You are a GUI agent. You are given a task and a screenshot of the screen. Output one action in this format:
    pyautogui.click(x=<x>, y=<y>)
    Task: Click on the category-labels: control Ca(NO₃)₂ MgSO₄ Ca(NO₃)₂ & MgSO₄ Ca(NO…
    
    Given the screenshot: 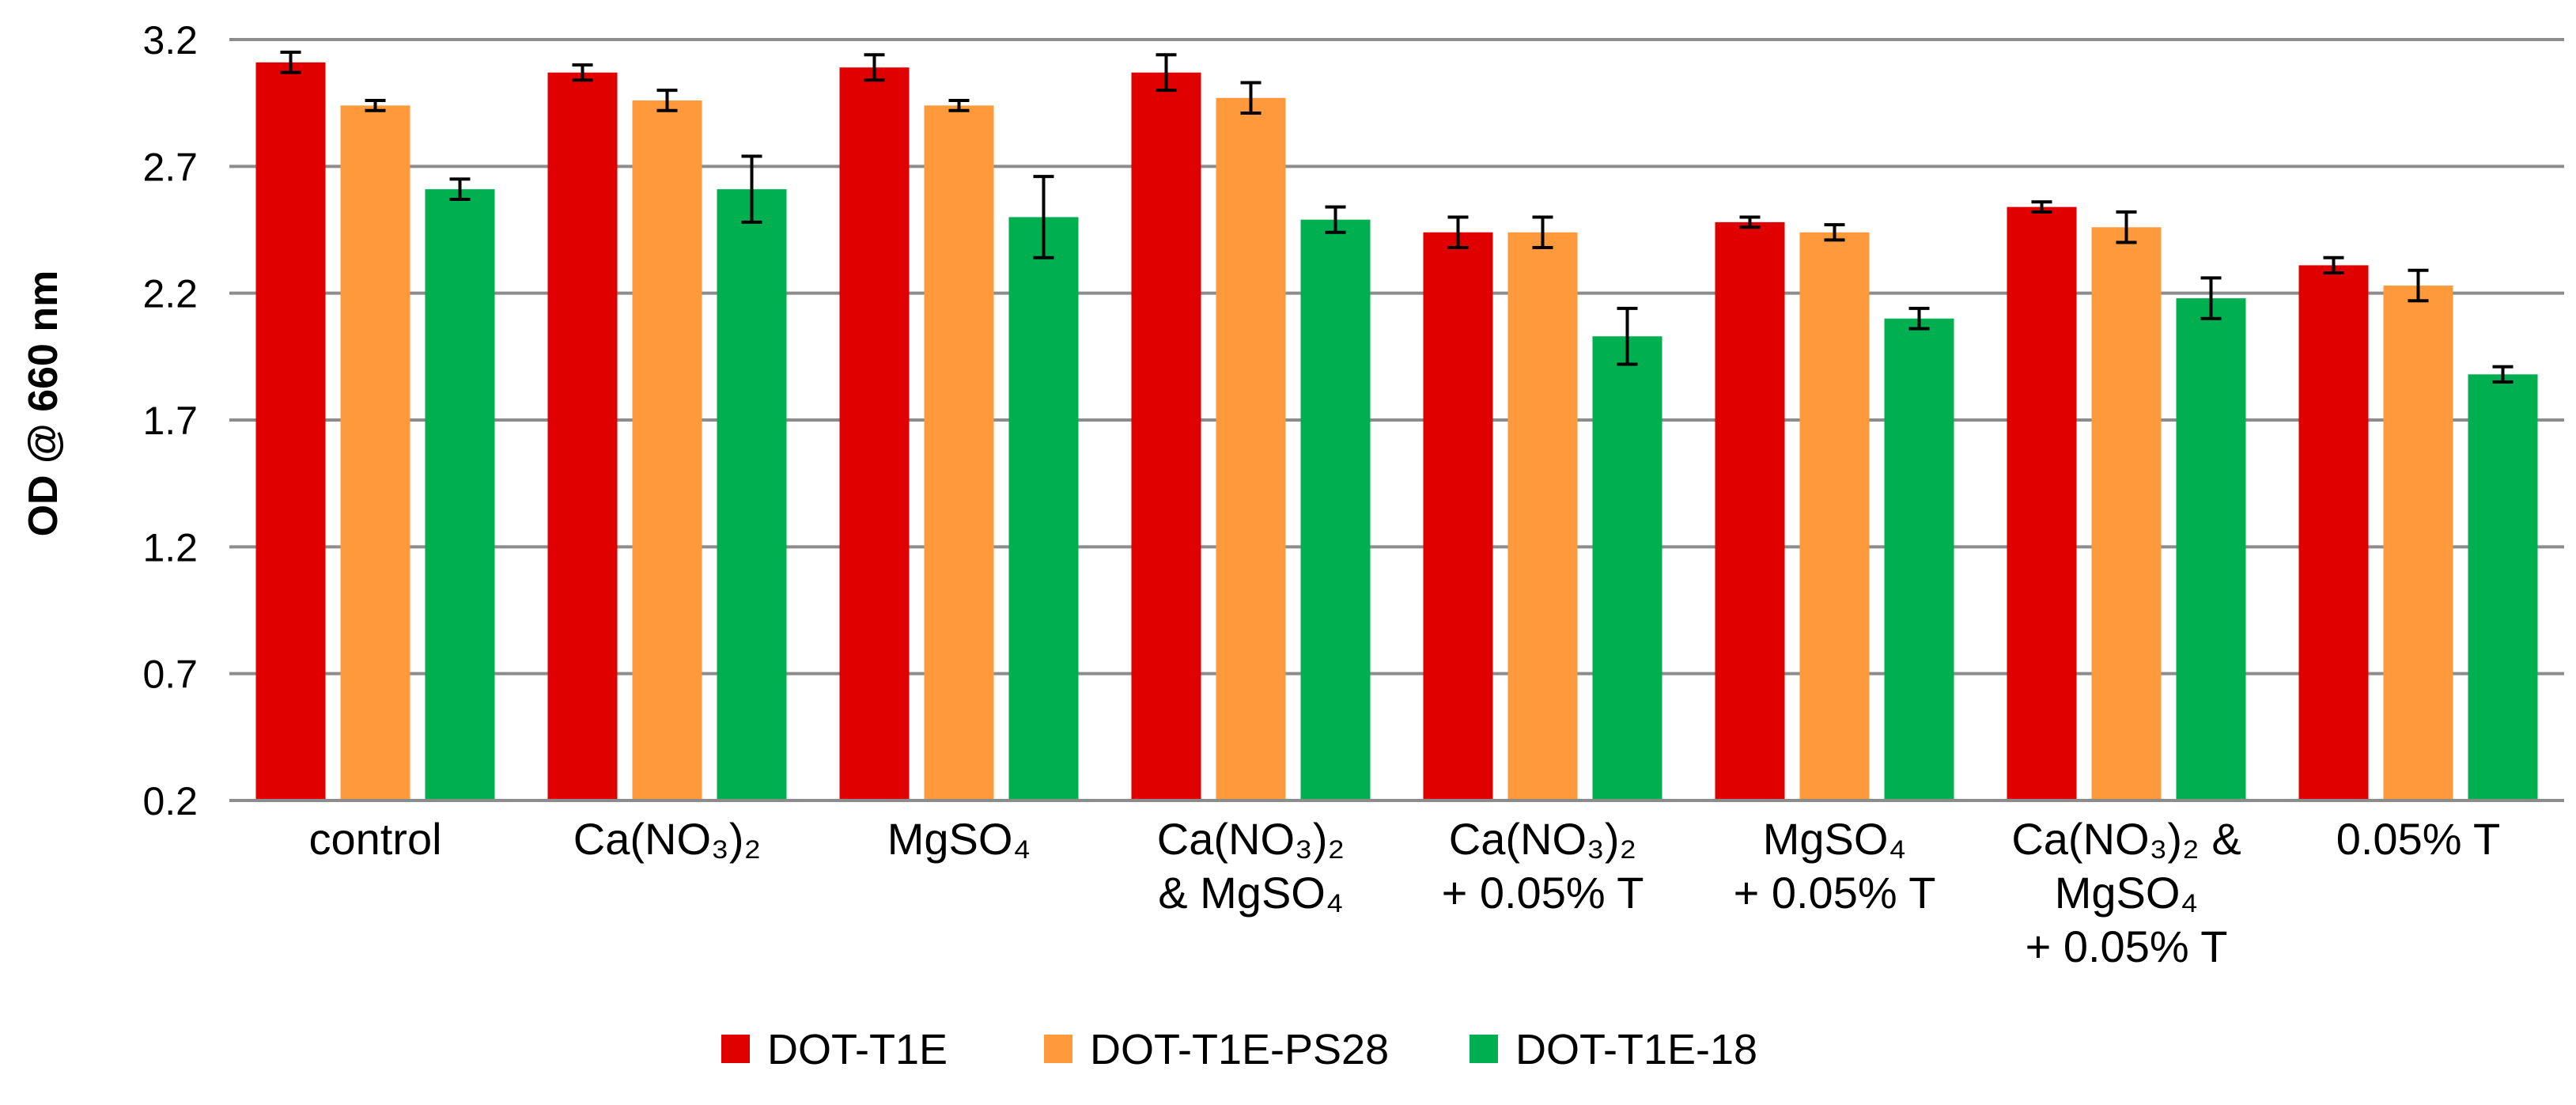 What is the action you would take?
    pyautogui.click(x=1404, y=892)
    